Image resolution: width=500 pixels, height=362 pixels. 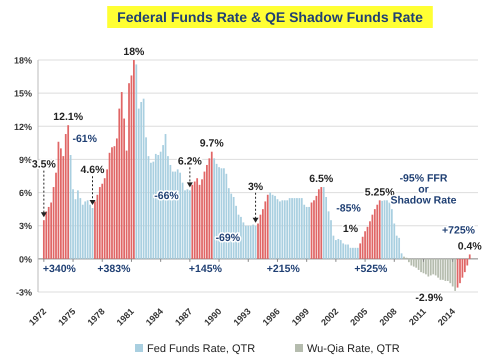 What do you see at coordinates (85, 138) in the screenshot?
I see `annotation: -61%` at bounding box center [85, 138].